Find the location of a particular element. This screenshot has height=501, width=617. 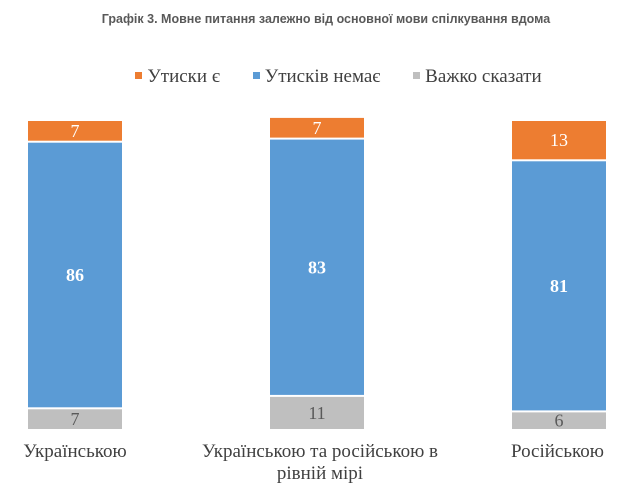

legend: Утиски є Утисків немає Важко сказати is located at coordinates (308, 77).